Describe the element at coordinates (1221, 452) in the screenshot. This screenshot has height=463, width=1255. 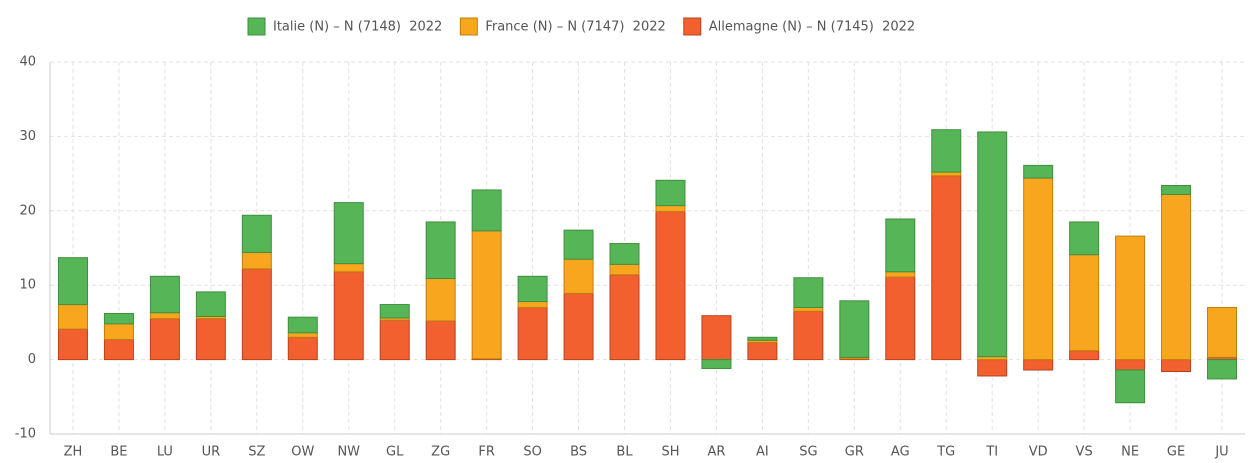
I see `x-tick-label: JU` at that location.